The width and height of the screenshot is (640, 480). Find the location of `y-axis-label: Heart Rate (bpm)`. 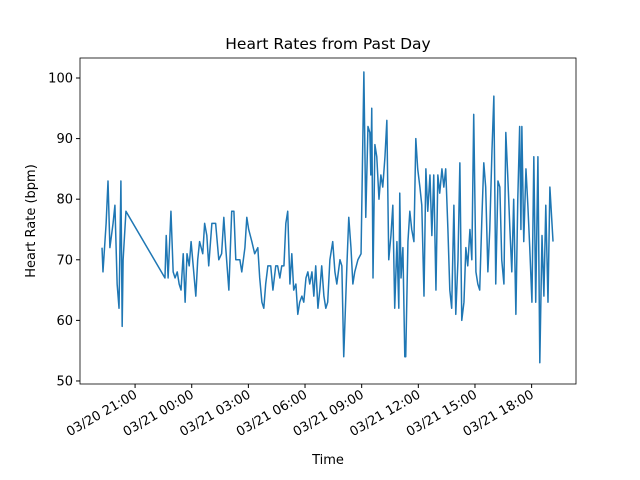

y-axis-label: Heart Rate (bpm) is located at coordinates (31, 221).